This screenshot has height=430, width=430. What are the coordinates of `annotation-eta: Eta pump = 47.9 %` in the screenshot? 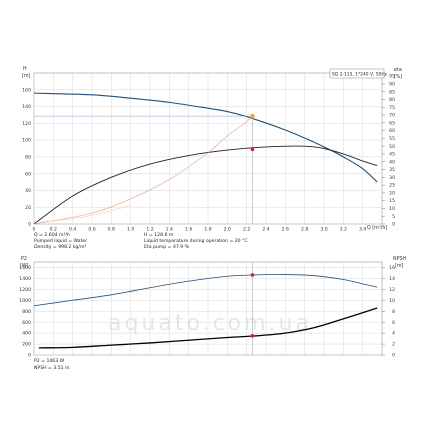 It's located at (167, 247).